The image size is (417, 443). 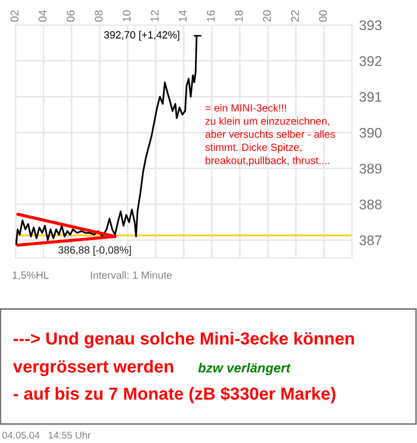 What do you see at coordinates (131, 275) in the screenshot?
I see `text: Intervall: 1 Minute` at bounding box center [131, 275].